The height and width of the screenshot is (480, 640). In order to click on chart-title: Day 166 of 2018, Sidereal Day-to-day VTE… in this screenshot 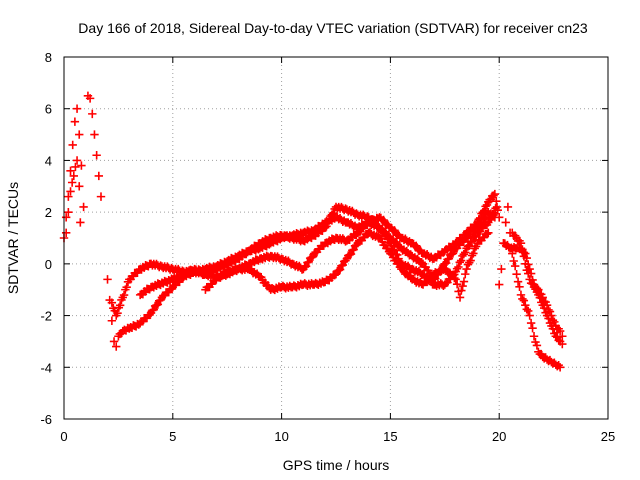, I will do `click(333, 28)`.